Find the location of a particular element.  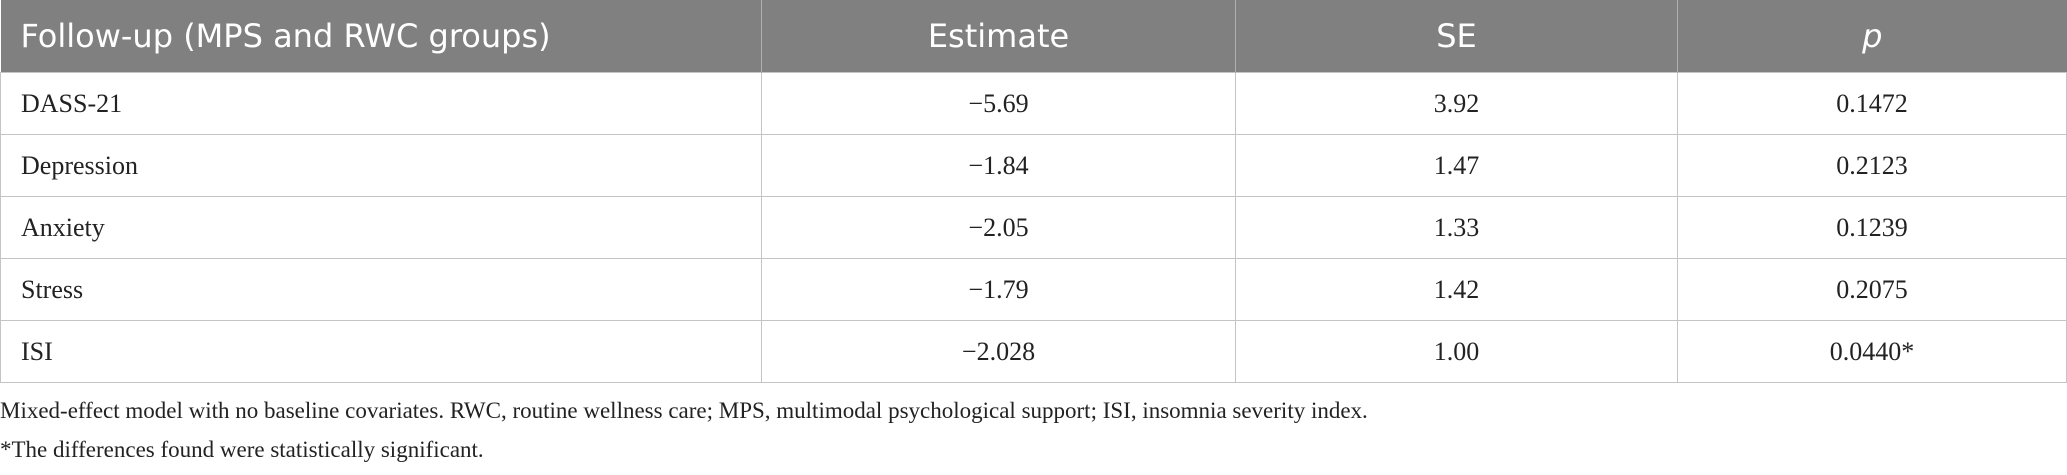

value-cell: 0.0440* is located at coordinates (1872, 351).